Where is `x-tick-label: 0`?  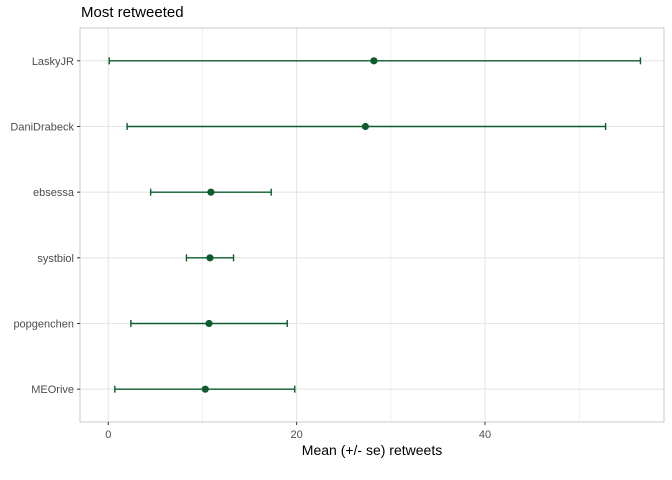 x-tick-label: 0 is located at coordinates (108, 435).